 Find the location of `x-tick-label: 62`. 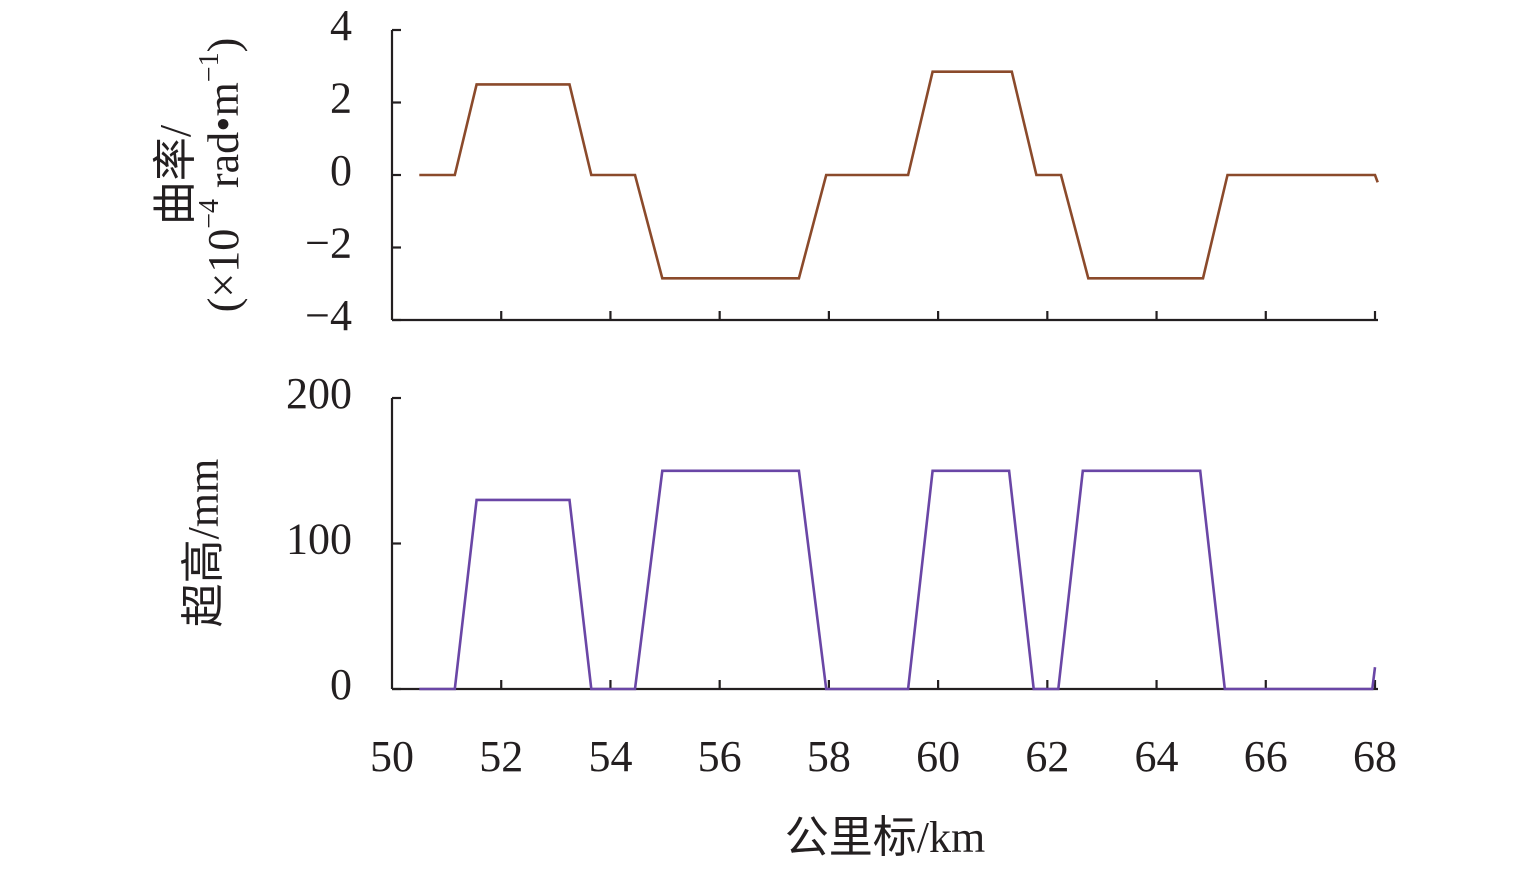

x-tick-label: 62 is located at coordinates (1047, 756).